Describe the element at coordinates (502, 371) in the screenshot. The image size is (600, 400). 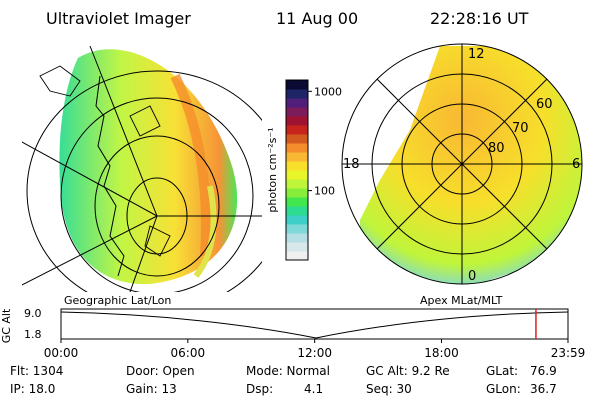
I see `glat-label: GLat:` at that location.